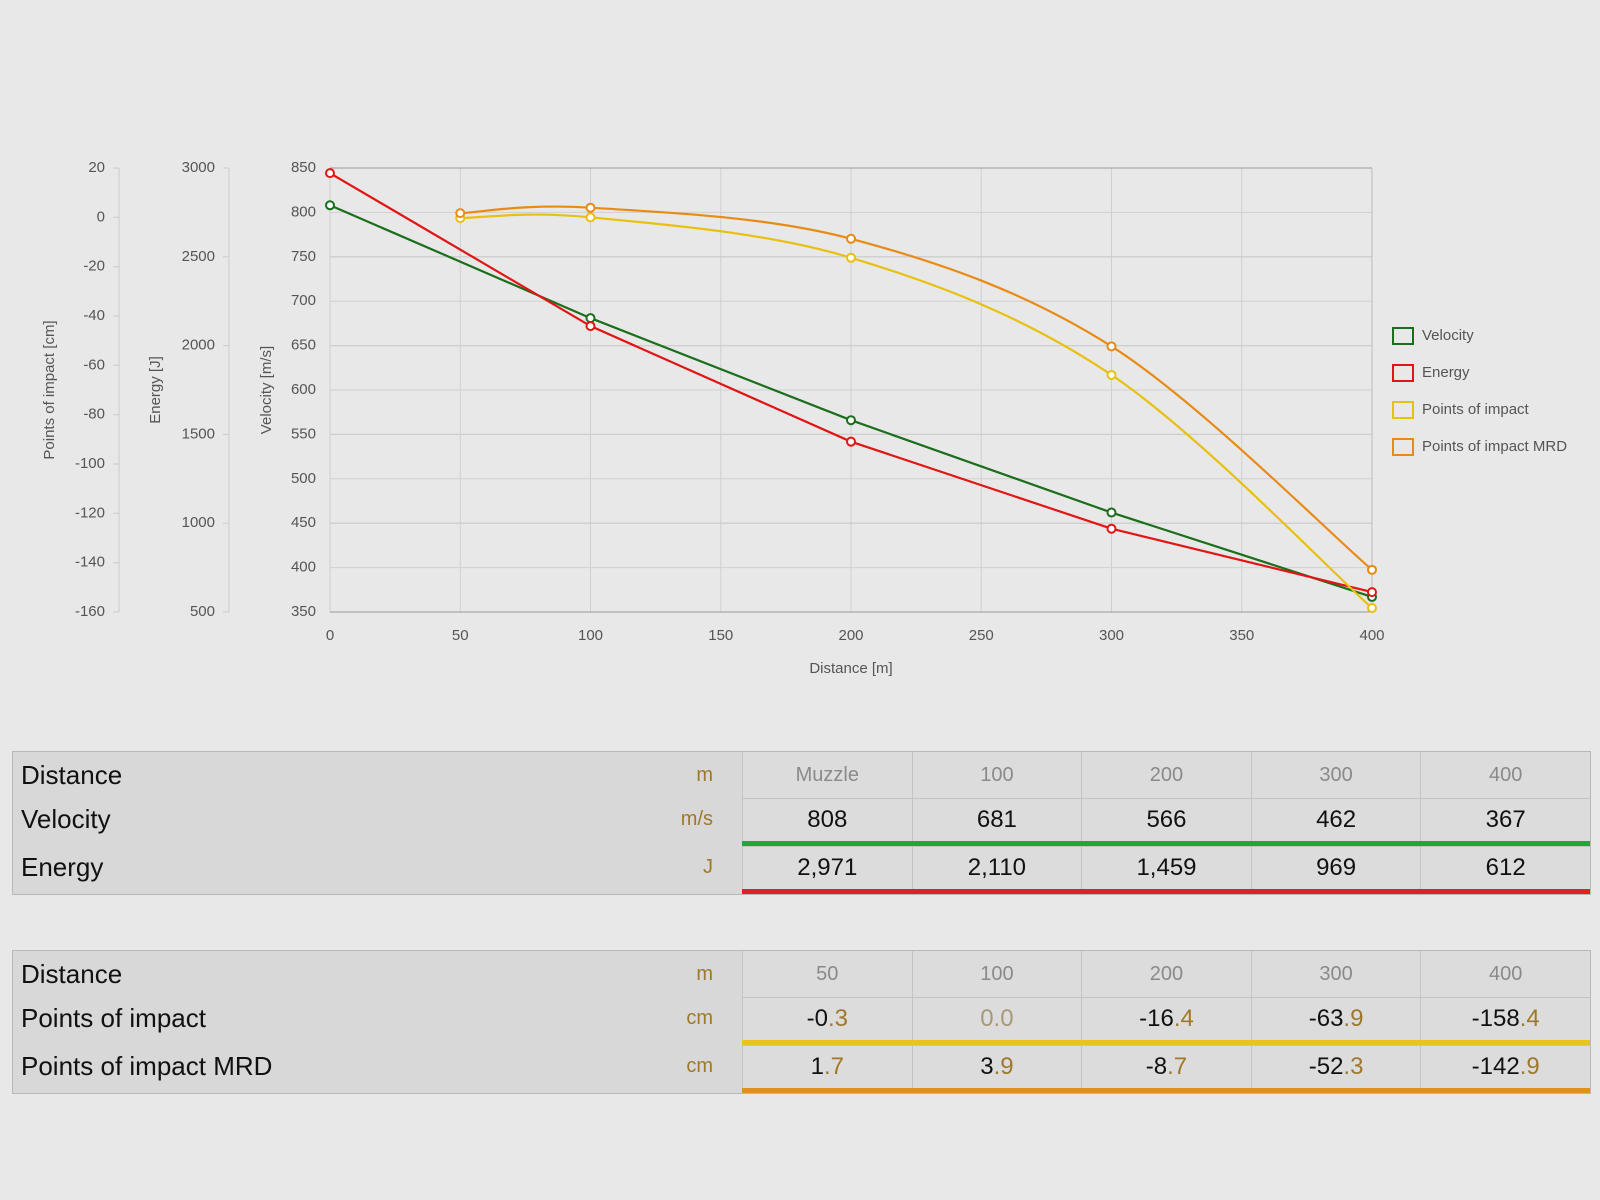  What do you see at coordinates (1166, 867) in the screenshot?
I see `value-cell: 1,459` at bounding box center [1166, 867].